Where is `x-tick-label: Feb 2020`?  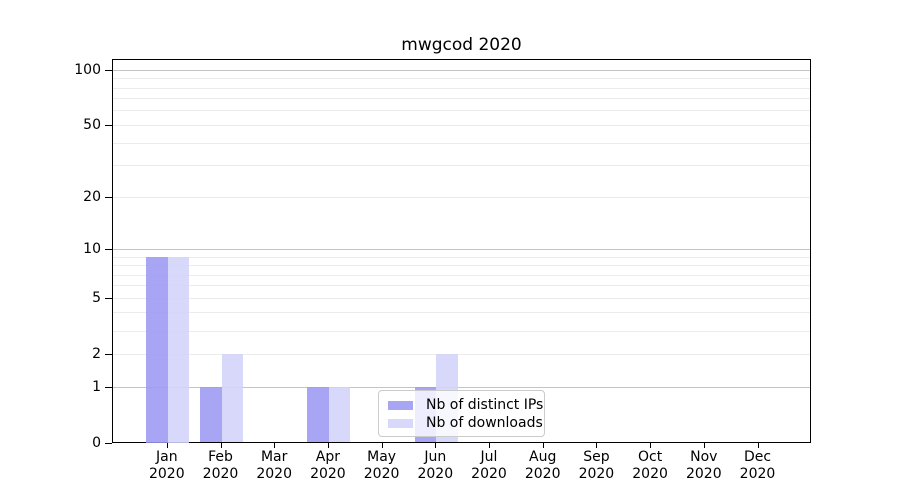 x-tick-label: Feb 2020 is located at coordinates (221, 466).